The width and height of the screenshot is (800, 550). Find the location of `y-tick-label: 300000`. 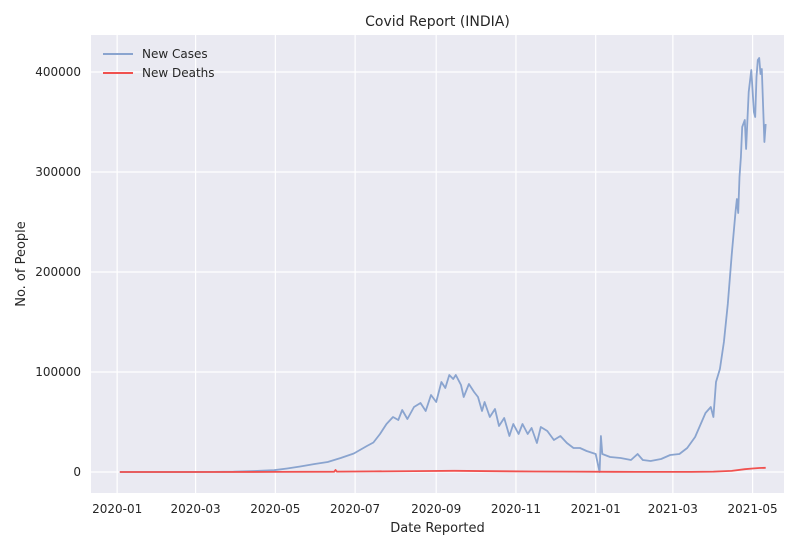

y-tick-label: 300000 is located at coordinates (58, 172).